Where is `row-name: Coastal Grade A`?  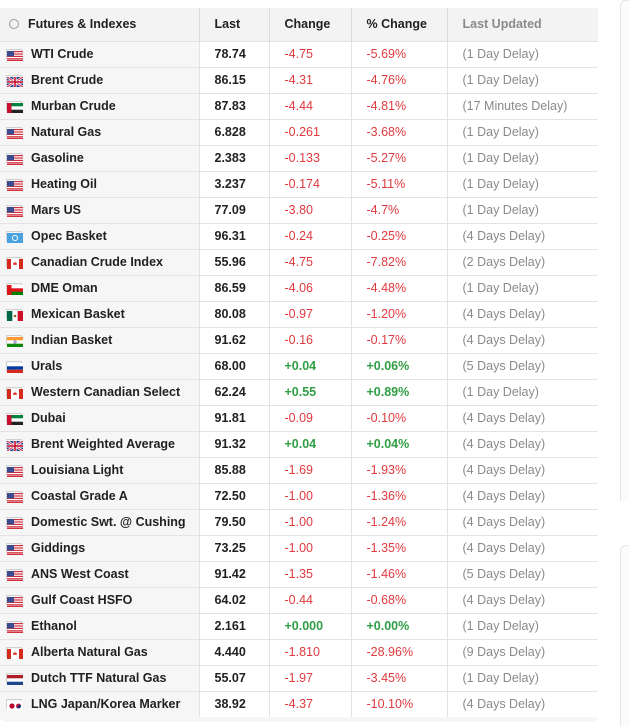 row-name: Coastal Grade A is located at coordinates (79, 496).